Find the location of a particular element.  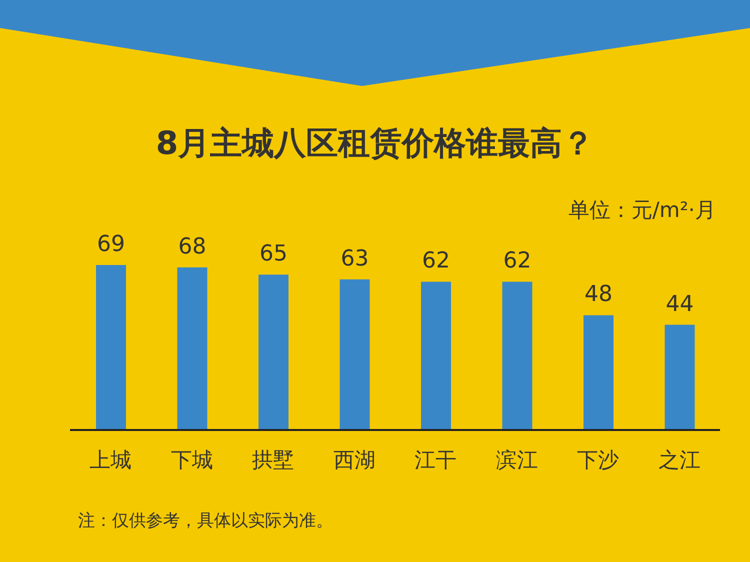

data-label: 68 is located at coordinates (192, 247).